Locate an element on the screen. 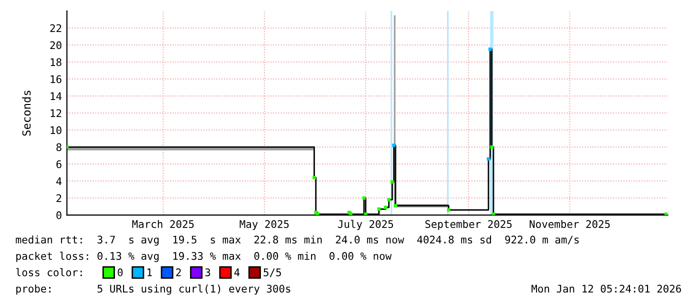  y-tick-label: 14 is located at coordinates (56, 96).